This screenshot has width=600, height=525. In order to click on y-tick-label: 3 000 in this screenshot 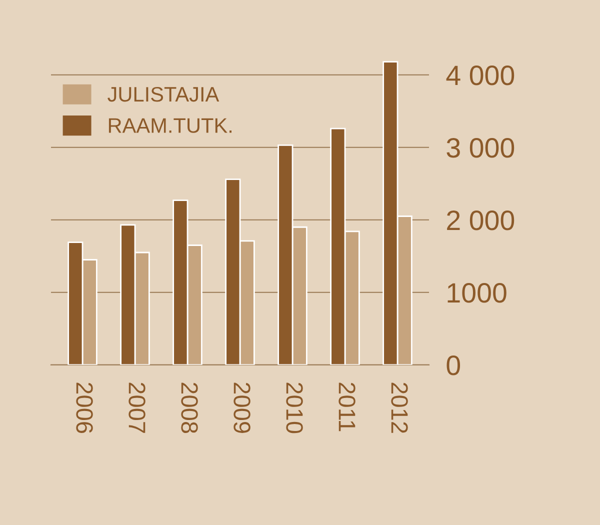, I will do `click(480, 148)`.